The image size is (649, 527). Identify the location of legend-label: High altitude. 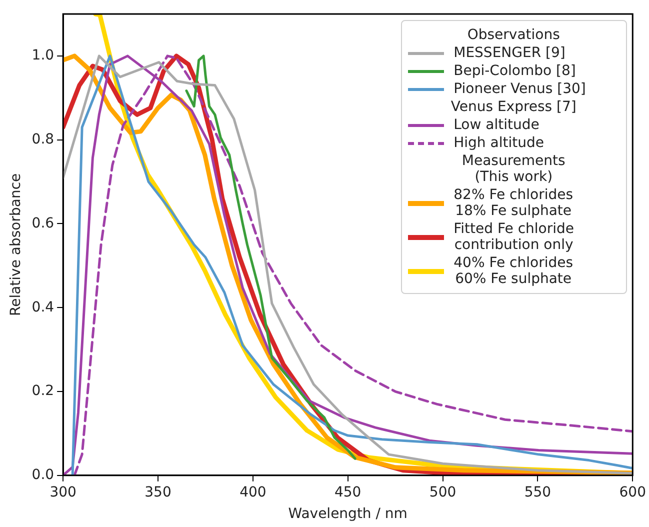
(499, 143).